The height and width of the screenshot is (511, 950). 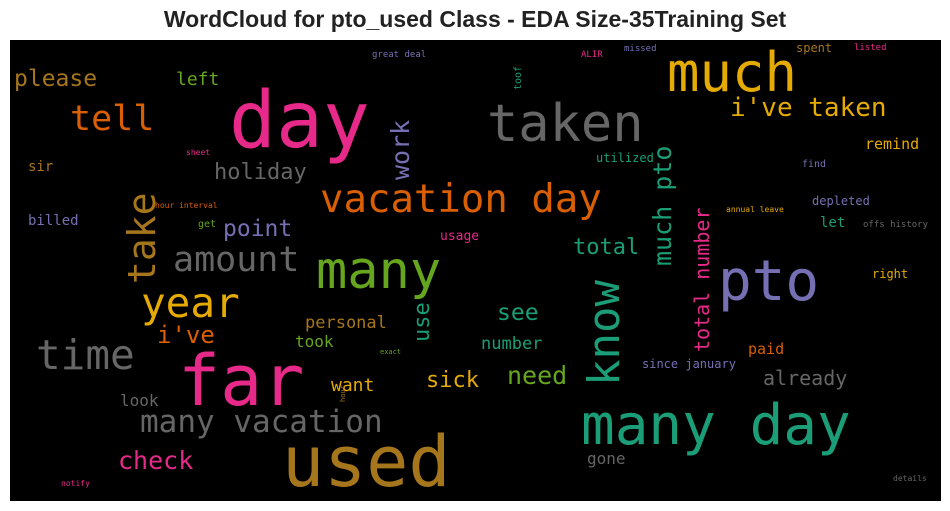 What do you see at coordinates (565, 124) in the screenshot?
I see `word-taken: taken` at bounding box center [565, 124].